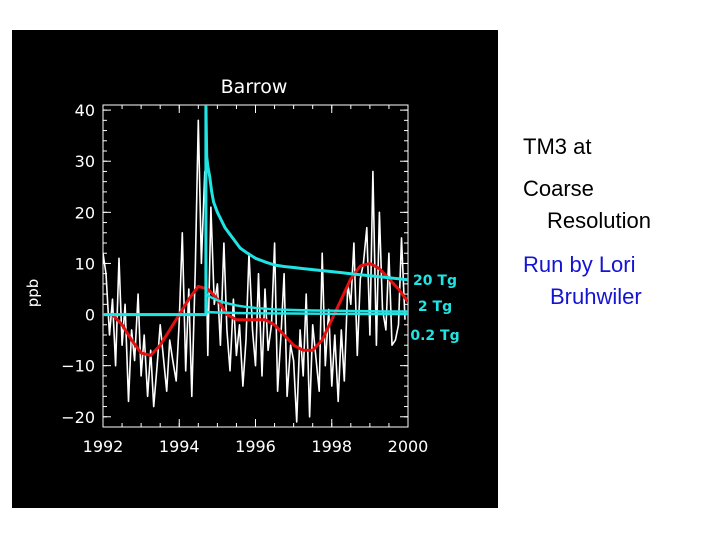 This screenshot has height=540, width=720. What do you see at coordinates (78, 366) in the screenshot?
I see `y-tick-label: −10` at bounding box center [78, 366].